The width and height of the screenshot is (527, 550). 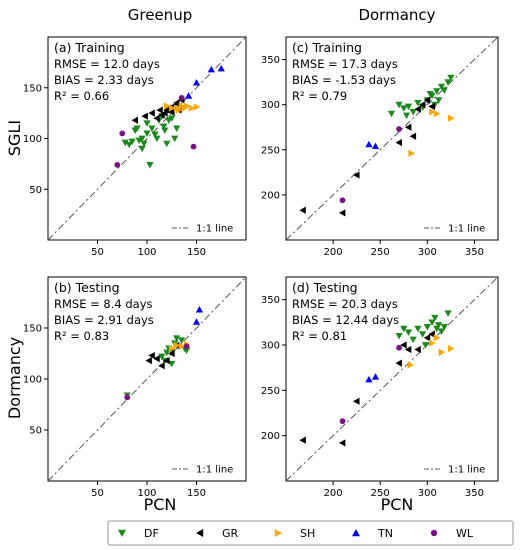 What do you see at coordinates (214, 470) in the screenshot?
I see `panel-b-line-legend-label: 1:1 line` at bounding box center [214, 470].